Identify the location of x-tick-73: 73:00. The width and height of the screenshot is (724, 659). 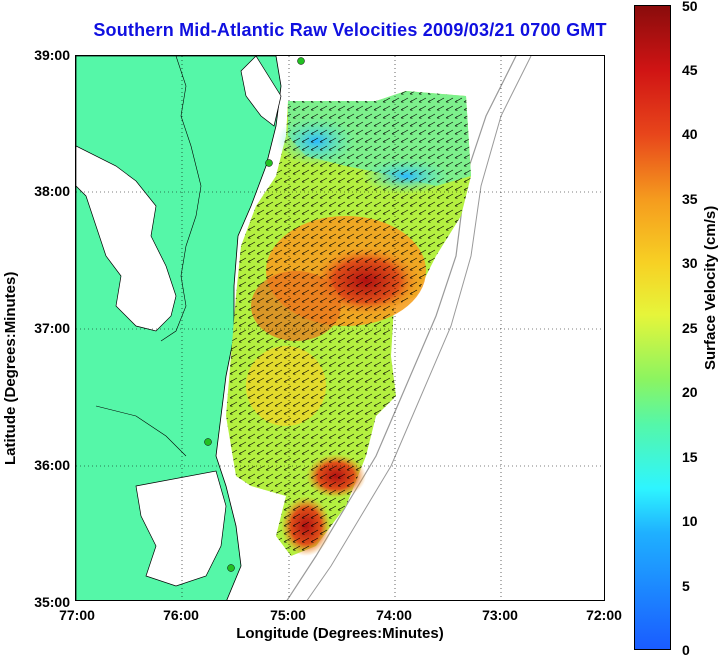
(500, 615).